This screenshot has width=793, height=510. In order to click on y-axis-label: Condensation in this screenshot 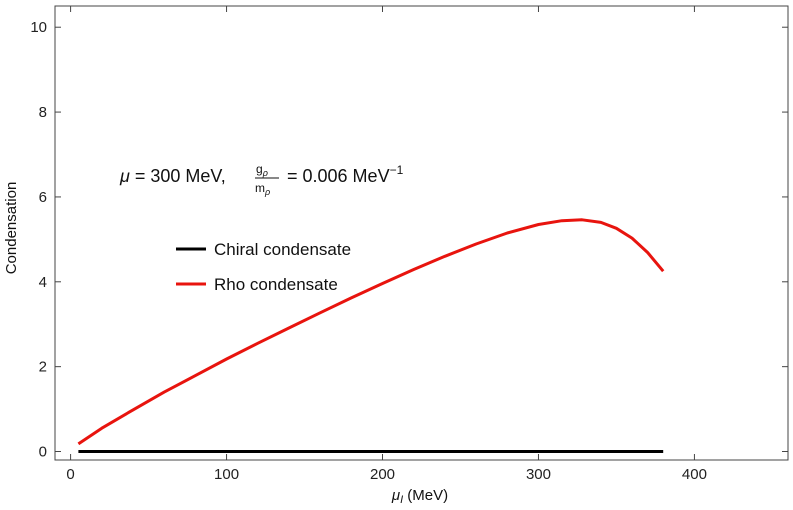, I will do `click(11, 228)`.